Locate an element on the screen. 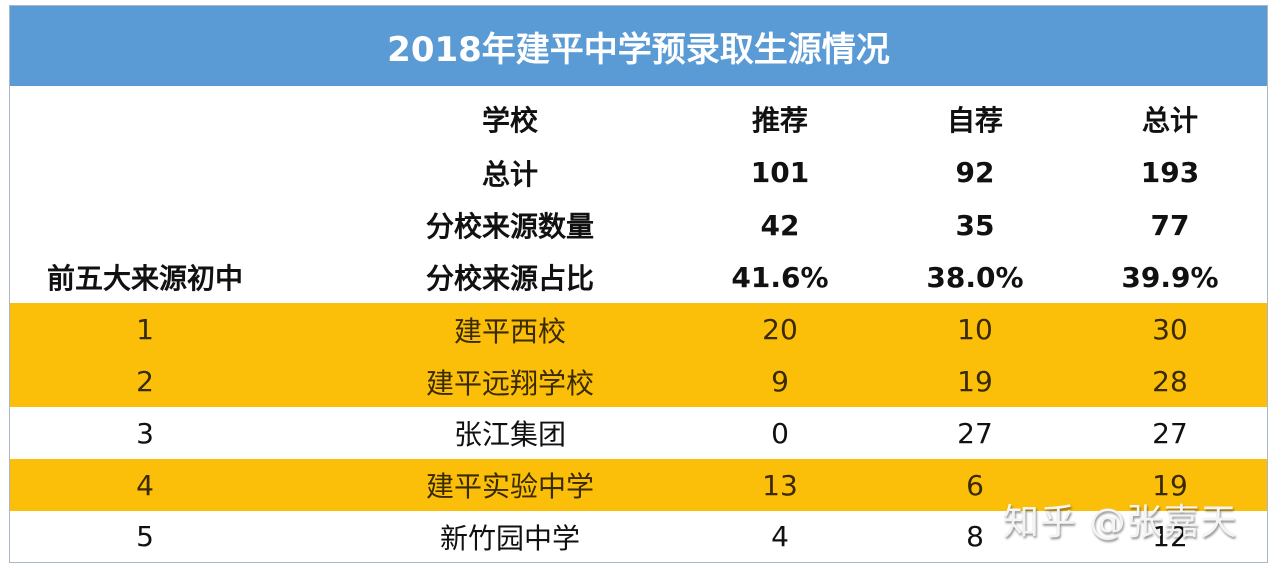 The width and height of the screenshot is (1280, 570). summary-label: 分校来源数量 is located at coordinates (509, 226).